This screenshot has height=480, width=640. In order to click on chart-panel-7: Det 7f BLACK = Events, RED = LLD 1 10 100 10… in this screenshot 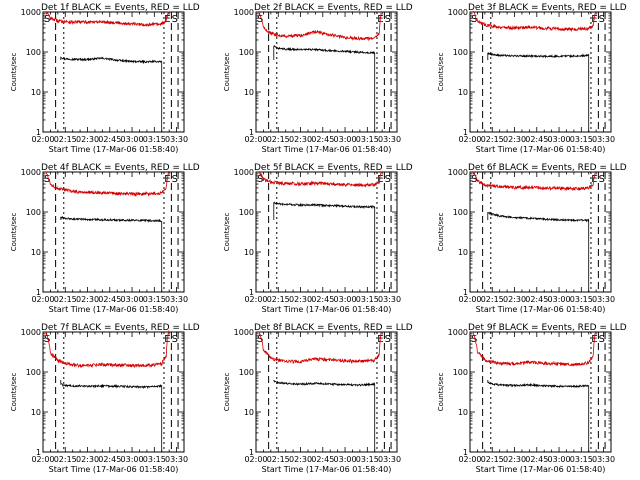, I will do `click(105, 398)`.